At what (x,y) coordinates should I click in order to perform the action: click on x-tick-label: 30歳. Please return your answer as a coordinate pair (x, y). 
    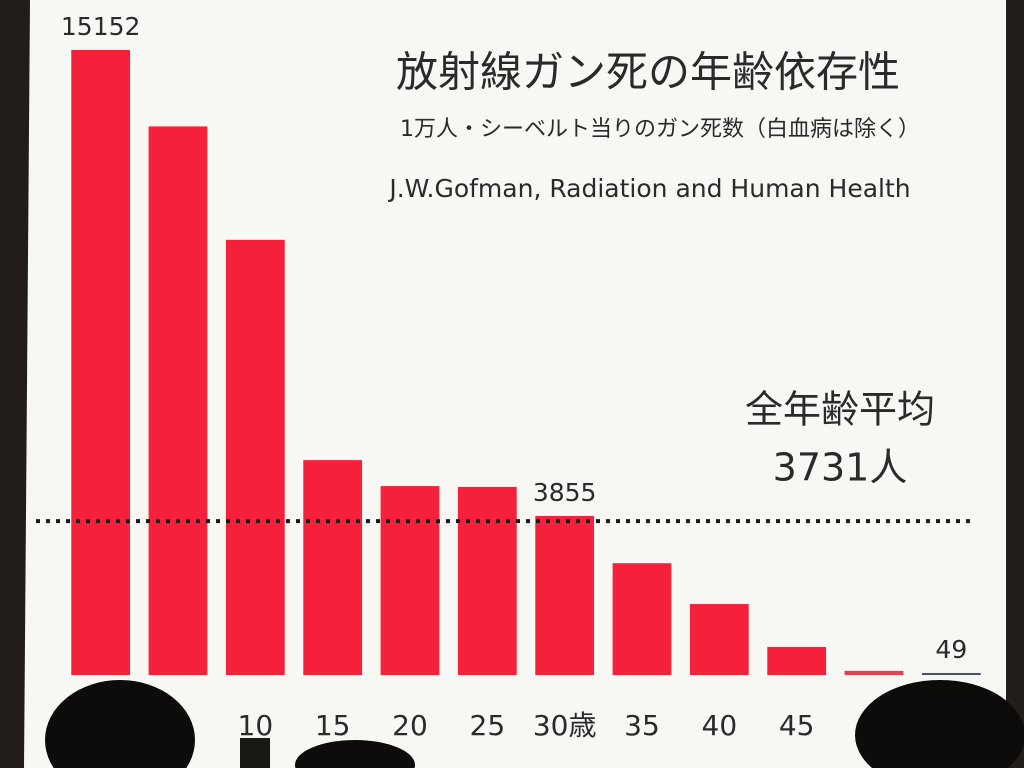
    Looking at the image, I should click on (565, 725).